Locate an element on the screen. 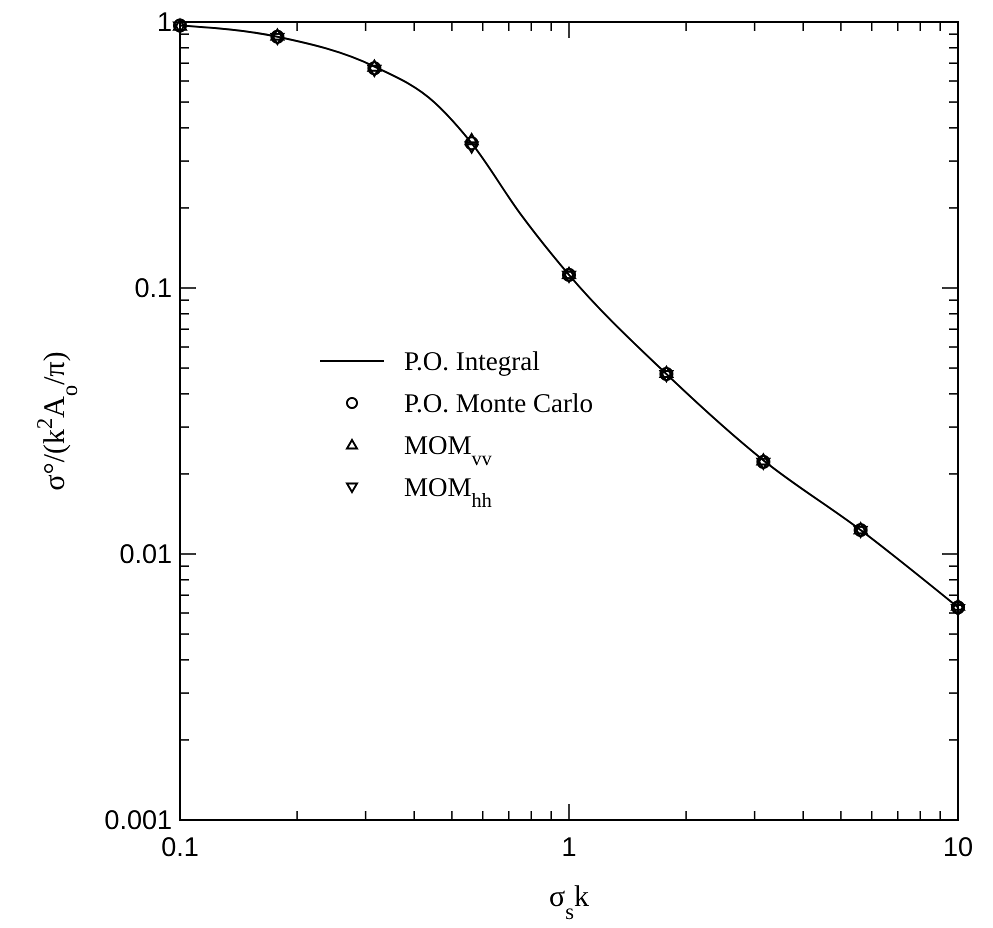 The image size is (993, 928). y-tick-label: 0.001 is located at coordinates (138, 820).